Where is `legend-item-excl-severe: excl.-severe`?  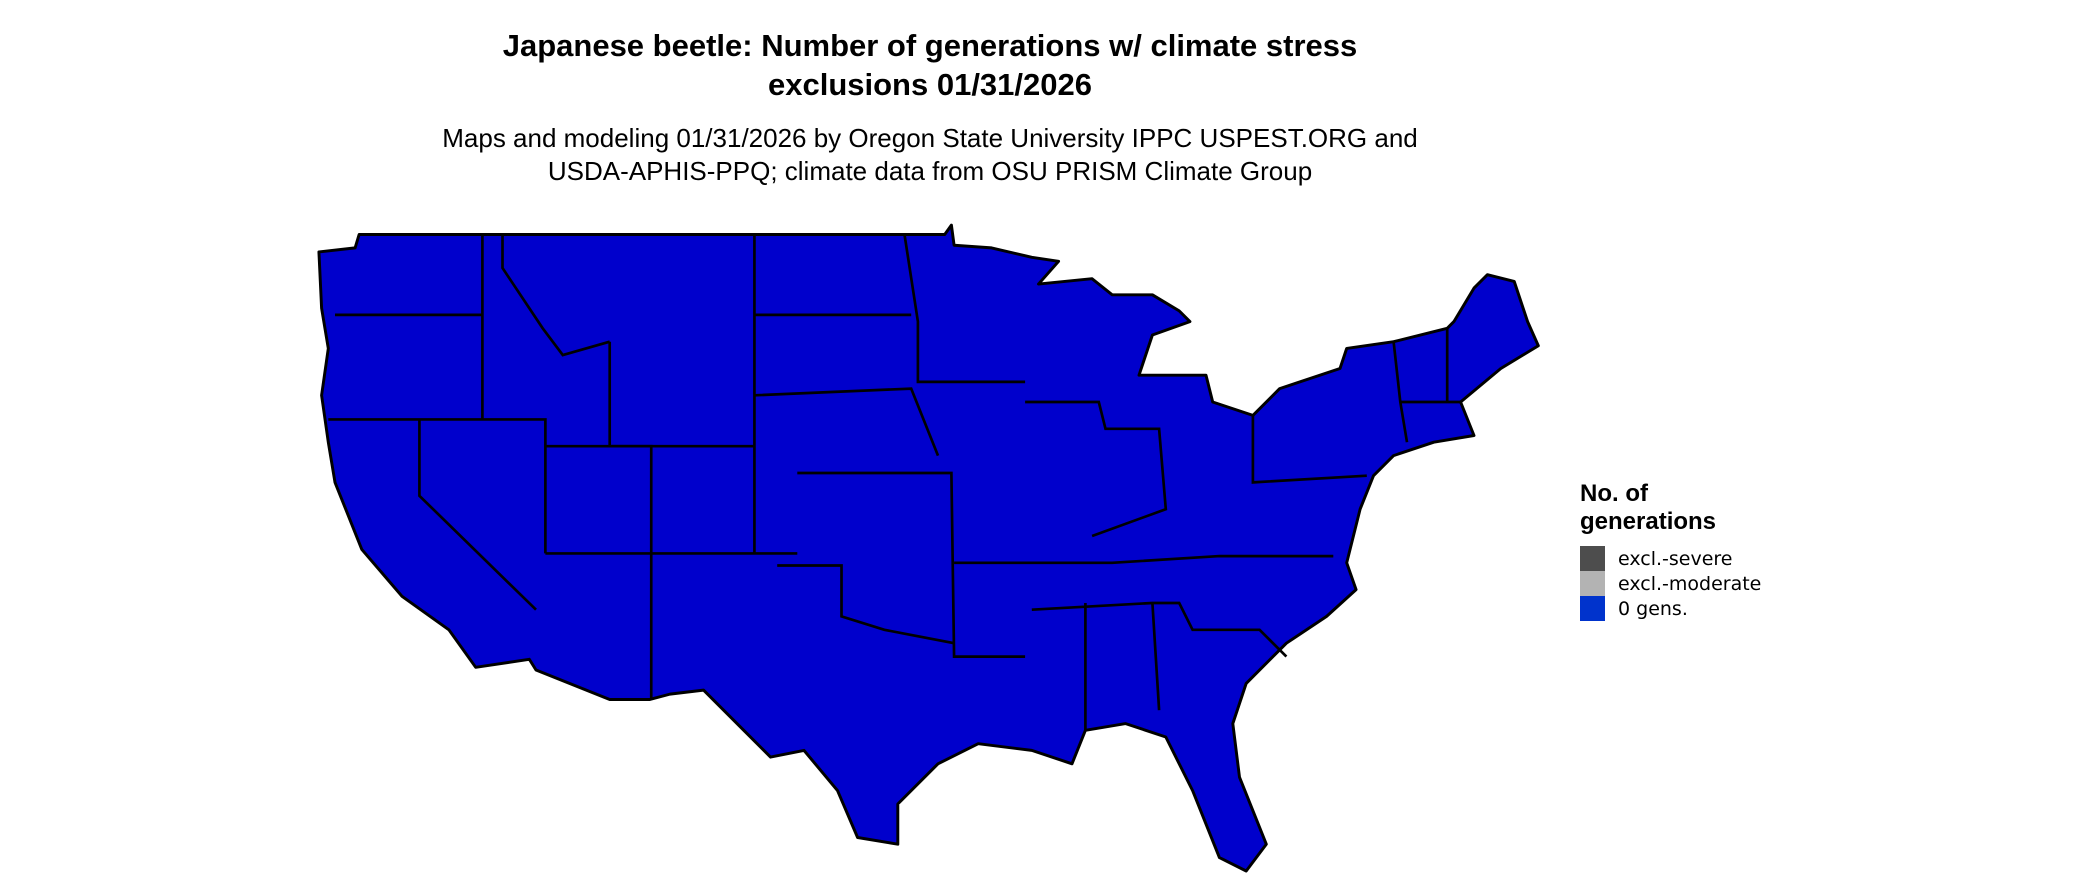 legend-item-excl-severe: excl.-severe is located at coordinates (1670, 558).